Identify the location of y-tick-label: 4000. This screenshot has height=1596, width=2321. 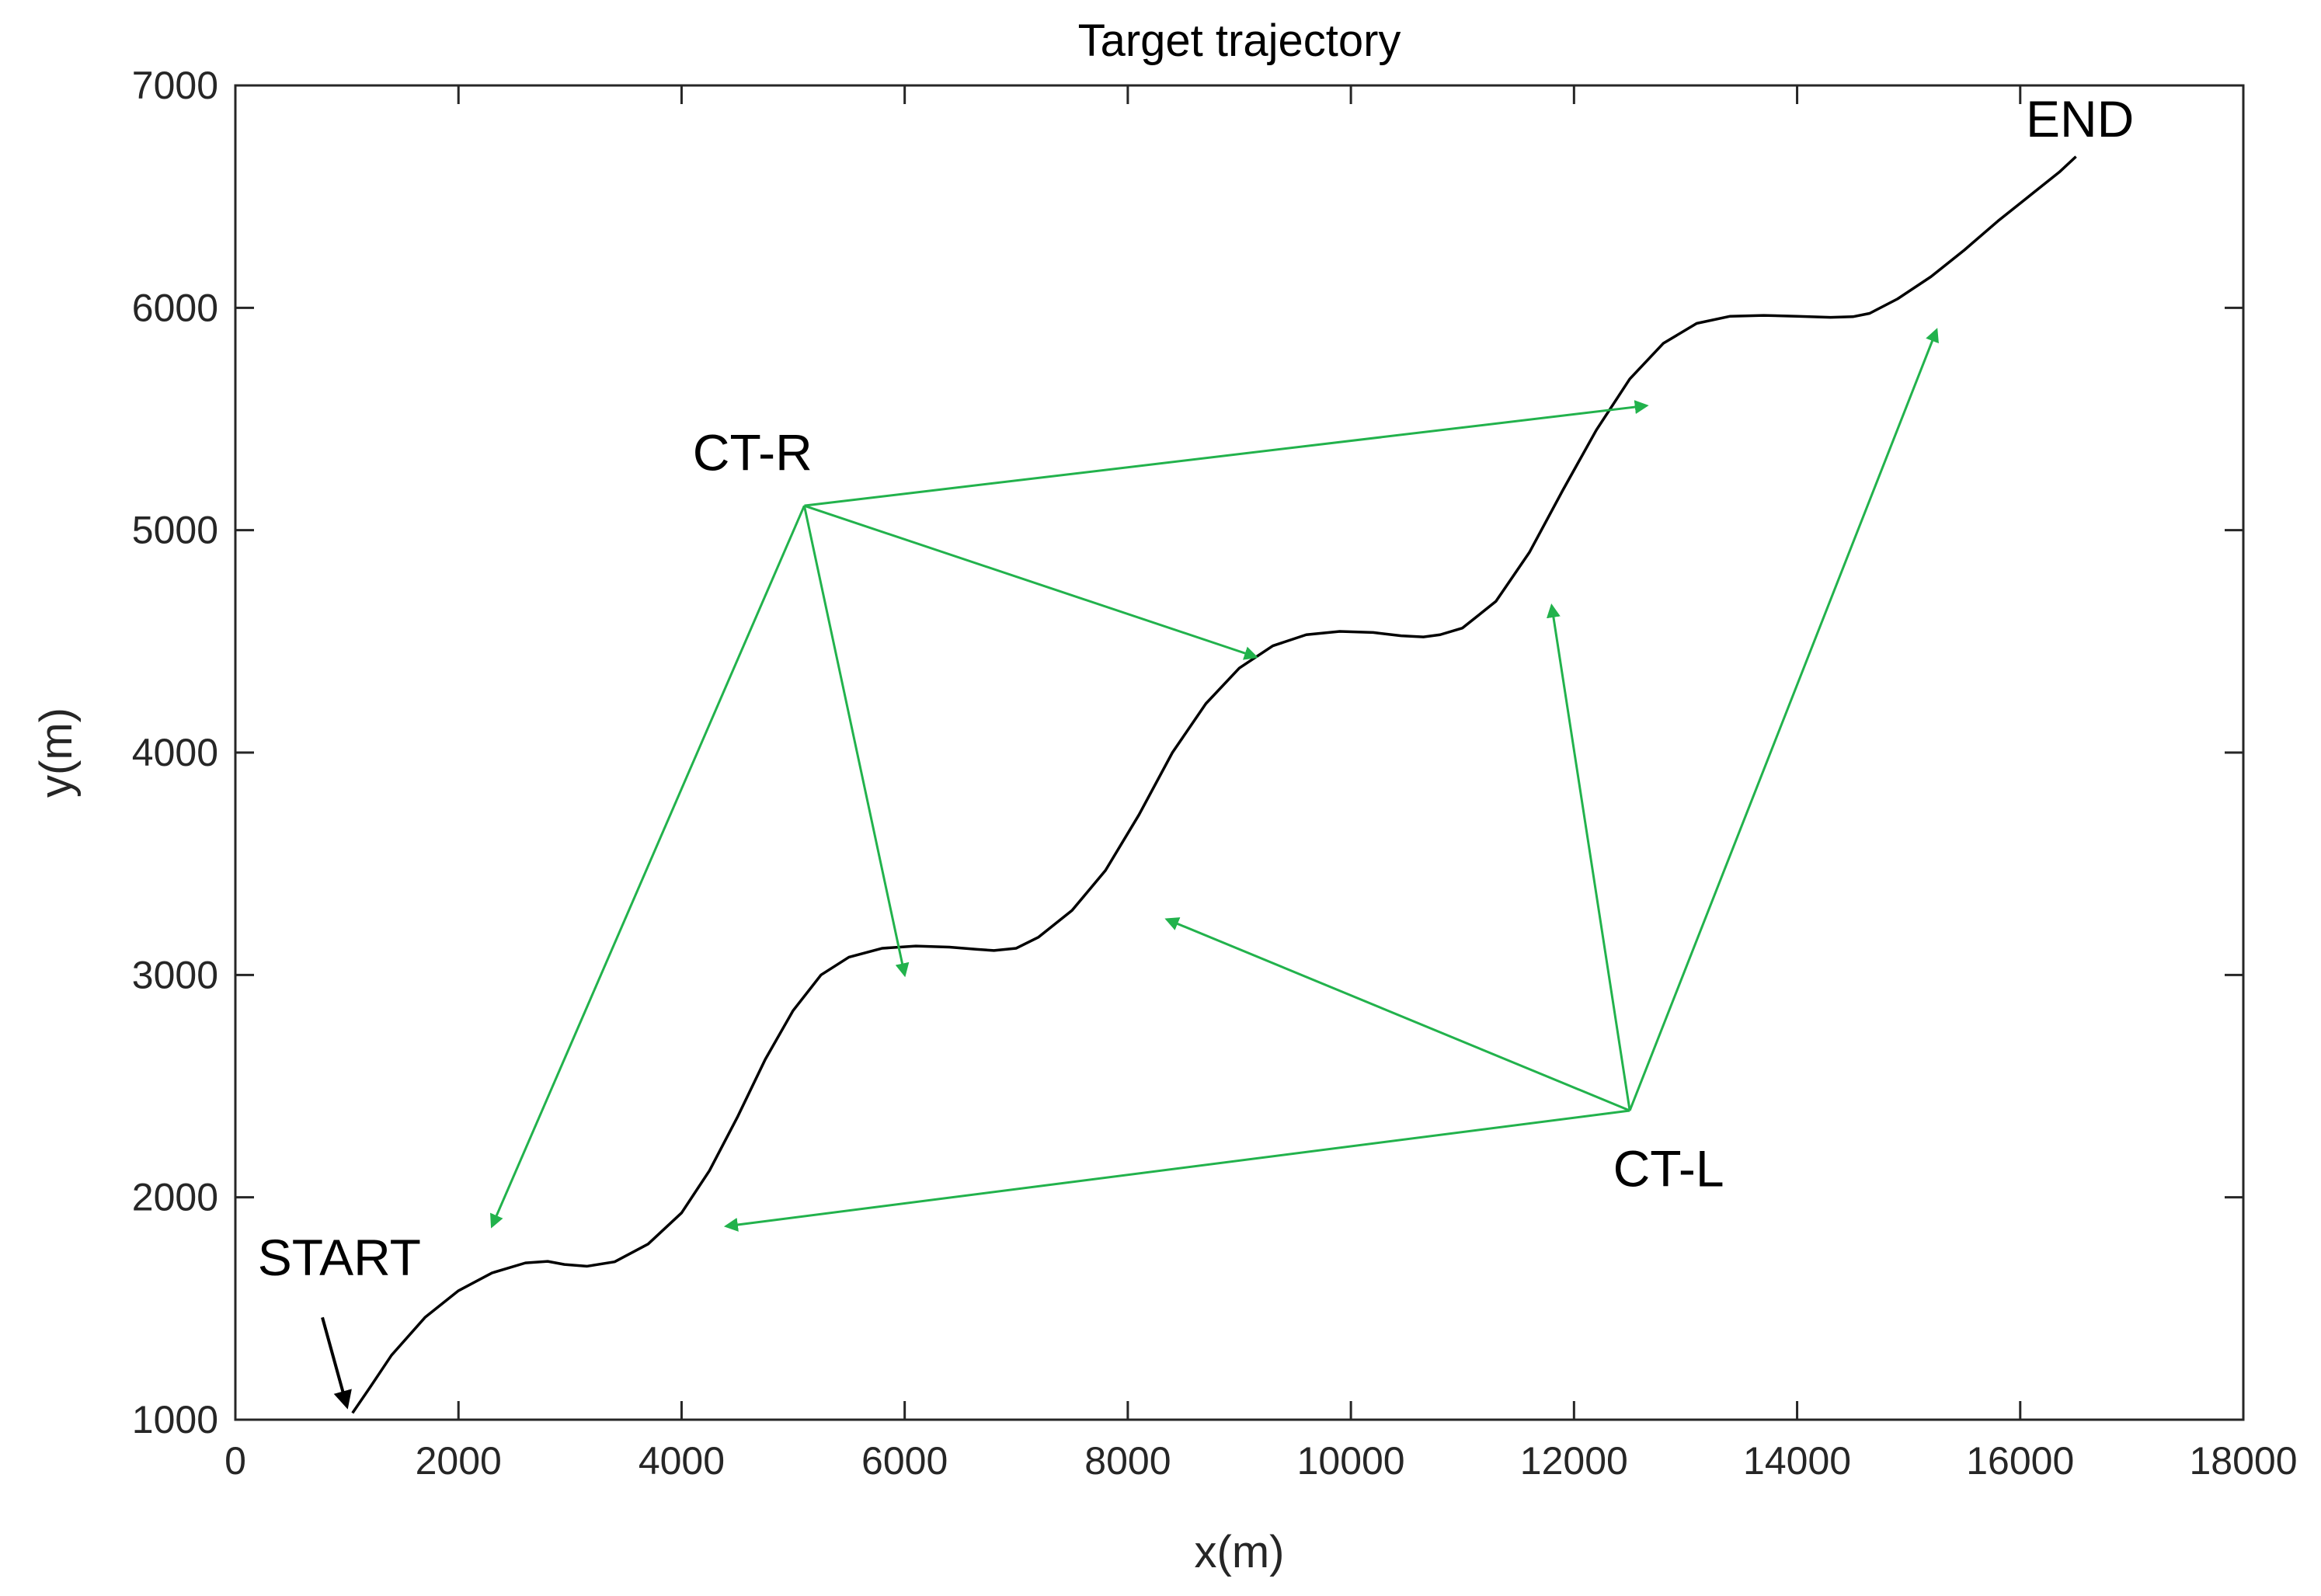
(175, 752).